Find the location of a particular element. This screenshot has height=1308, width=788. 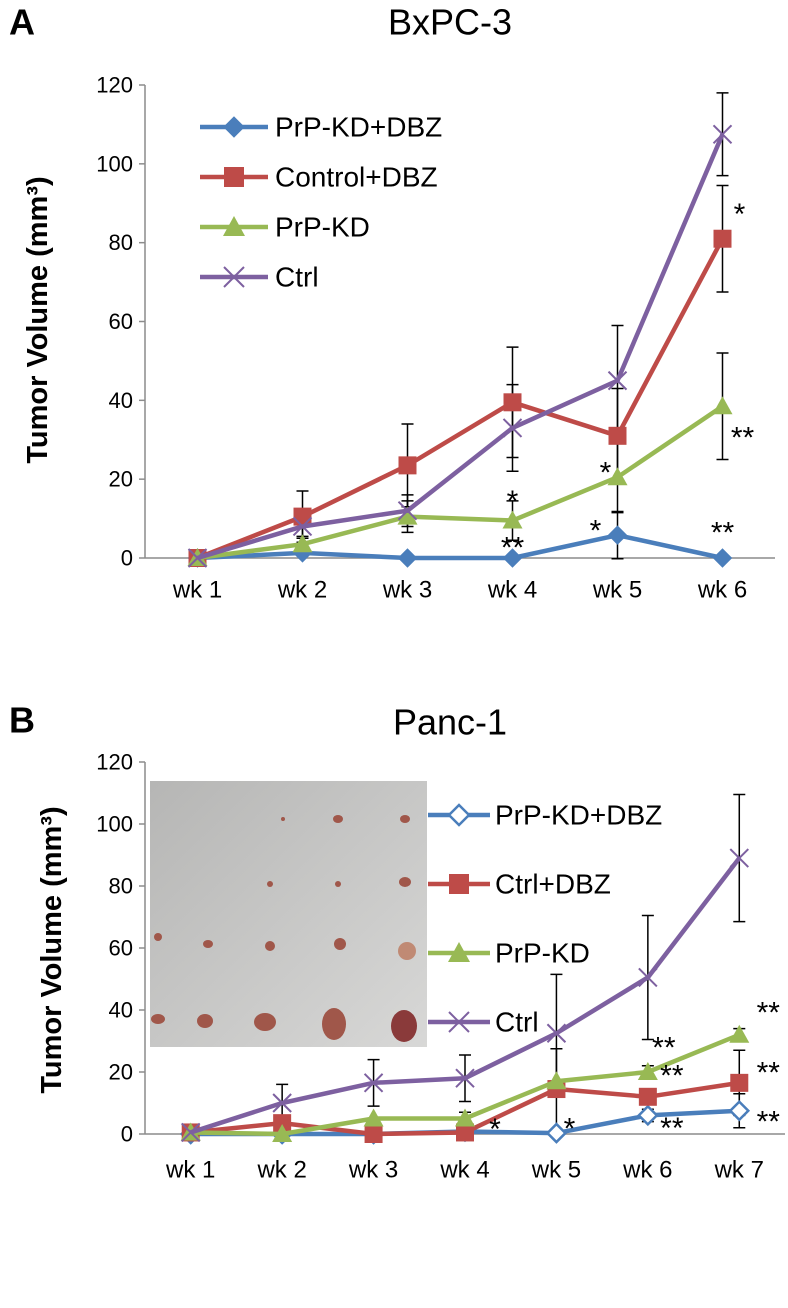

x-tick-label: wk 5 is located at coordinates (556, 1170).